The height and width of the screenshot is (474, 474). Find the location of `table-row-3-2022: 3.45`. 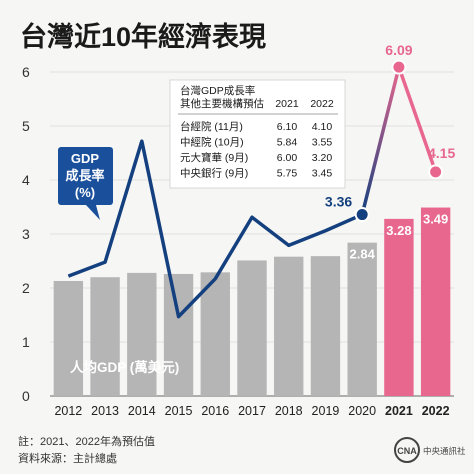

table-row-3-2022: 3.45 is located at coordinates (322, 174).